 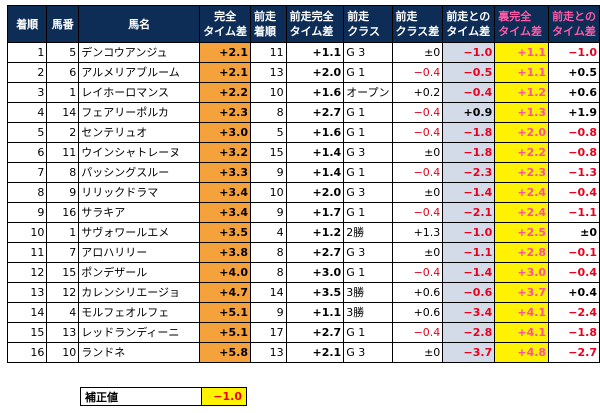 What do you see at coordinates (225, 272) in the screenshot?
I see `kanzen-time-diff-cell: +4.0` at bounding box center [225, 272].